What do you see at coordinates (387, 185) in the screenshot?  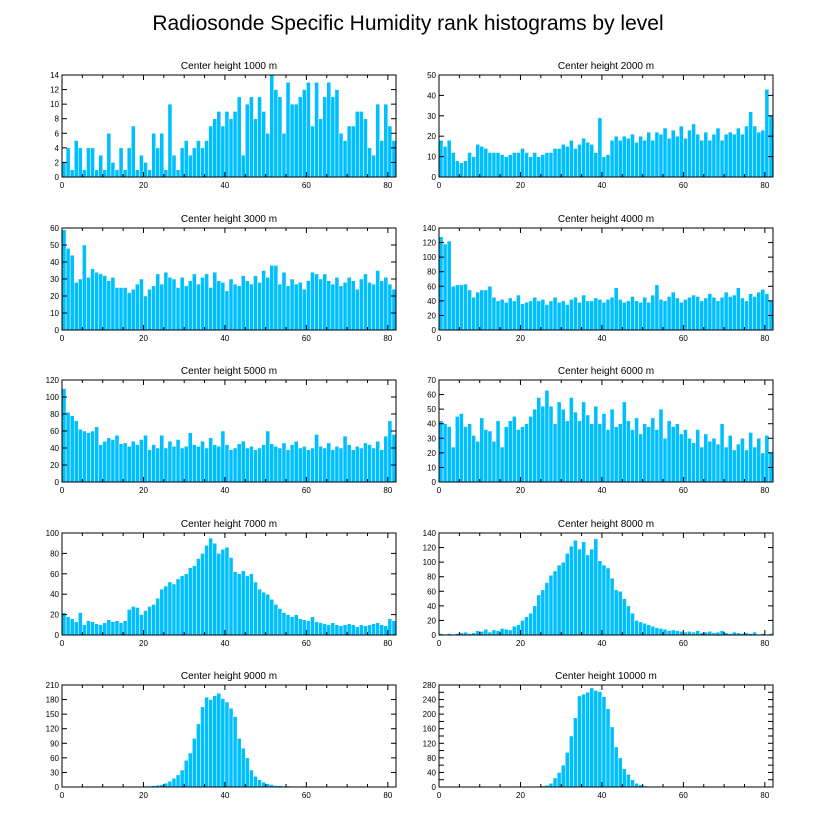 I see `x-tick-label: 80` at bounding box center [387, 185].